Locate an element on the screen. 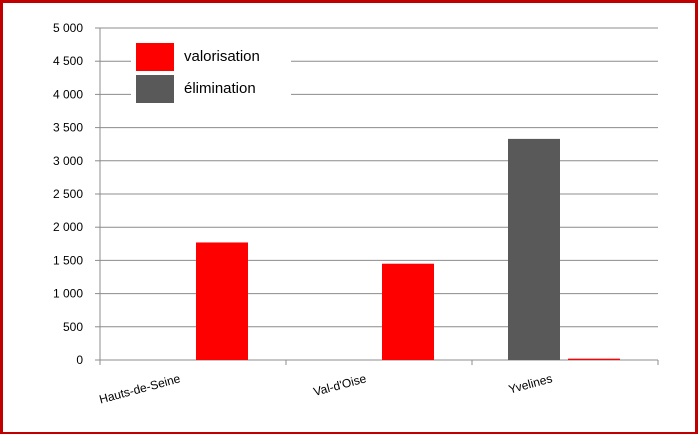  y-tick-label: 2 000 is located at coordinates (68, 227).